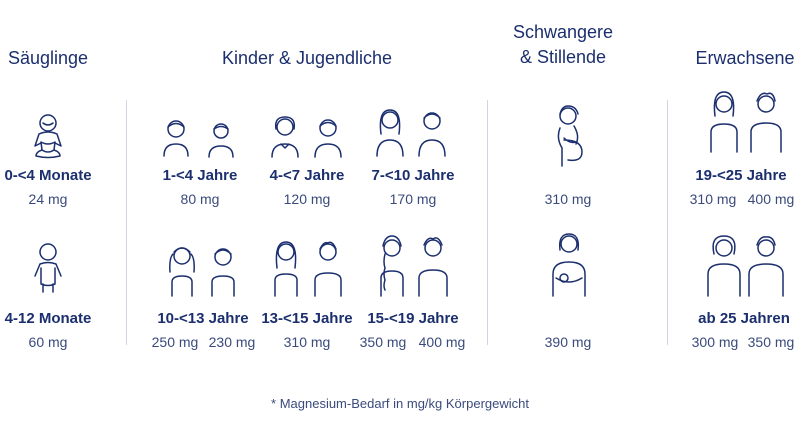  What do you see at coordinates (200, 199) in the screenshot?
I see `value-1-4-jahre: 80 mg` at bounding box center [200, 199].